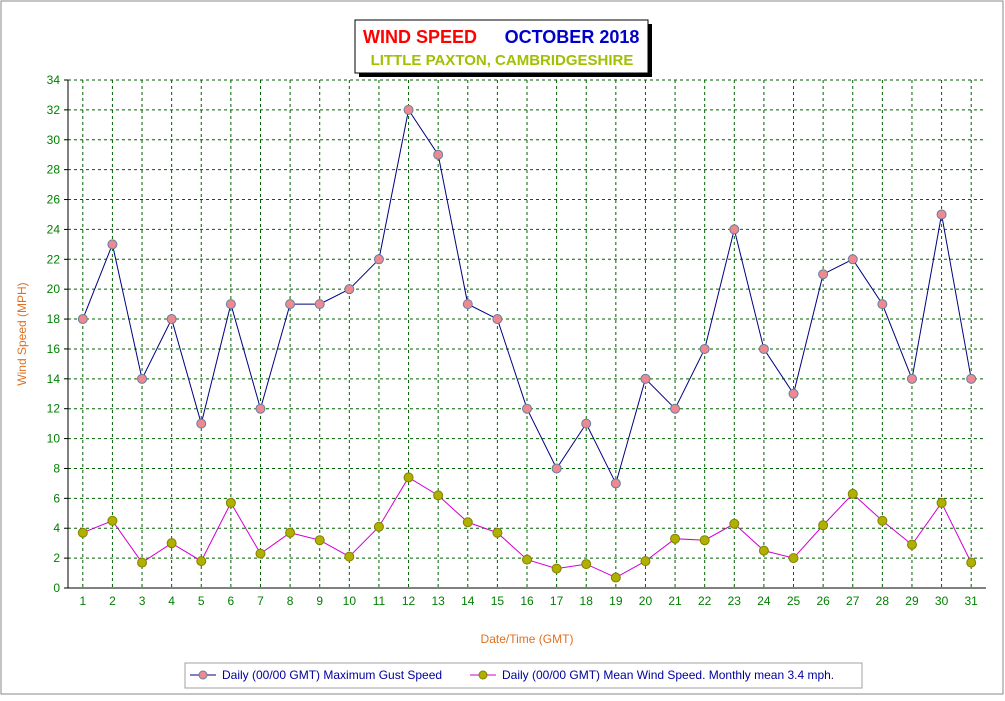  Describe the element at coordinates (616, 601) in the screenshot. I see `x-tick-label: 19` at that location.